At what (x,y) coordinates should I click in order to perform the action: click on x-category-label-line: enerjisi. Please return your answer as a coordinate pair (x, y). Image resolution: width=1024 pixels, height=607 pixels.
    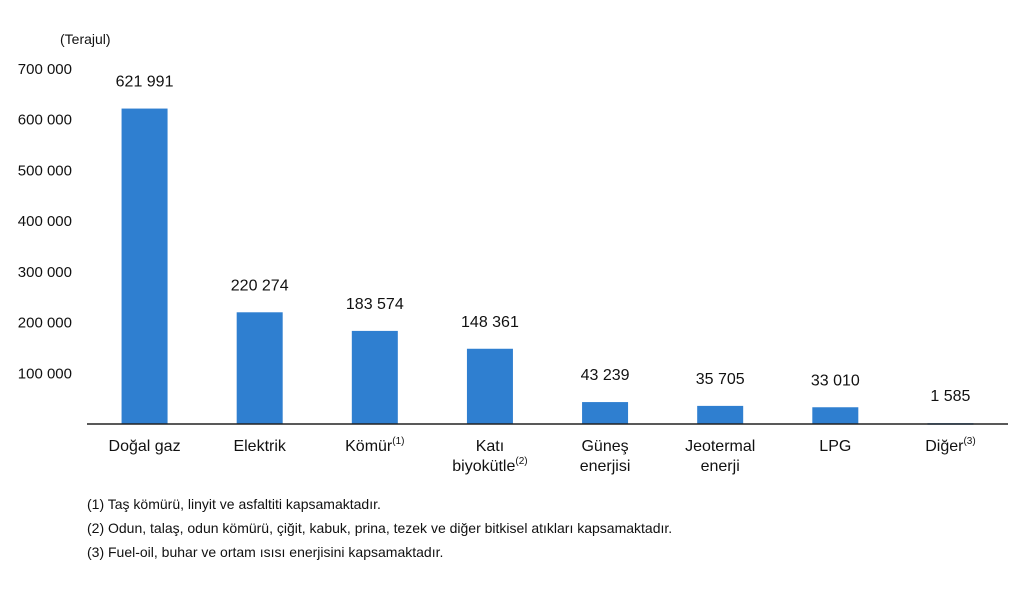
    Looking at the image, I should click on (605, 466).